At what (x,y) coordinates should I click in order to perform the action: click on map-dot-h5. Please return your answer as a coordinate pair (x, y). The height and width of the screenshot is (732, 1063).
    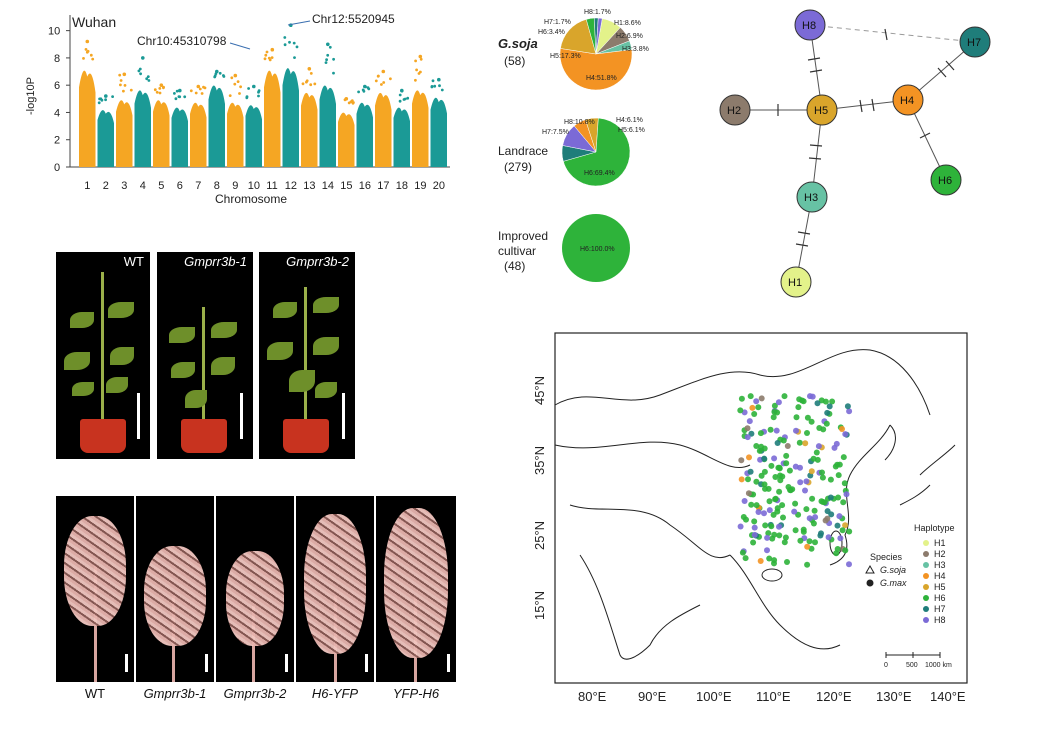
    Looking at the image, I should click on (811, 471).